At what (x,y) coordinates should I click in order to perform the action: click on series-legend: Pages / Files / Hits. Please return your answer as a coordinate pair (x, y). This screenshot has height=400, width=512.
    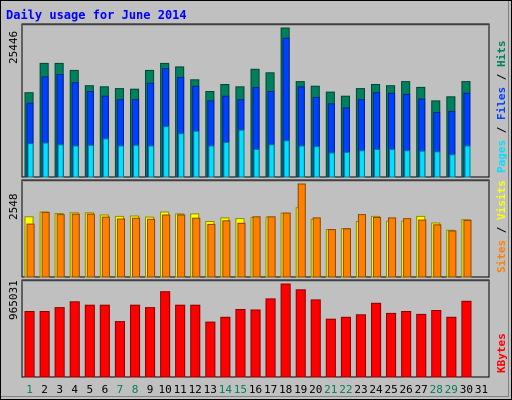
    Looking at the image, I should click on (501, 107).